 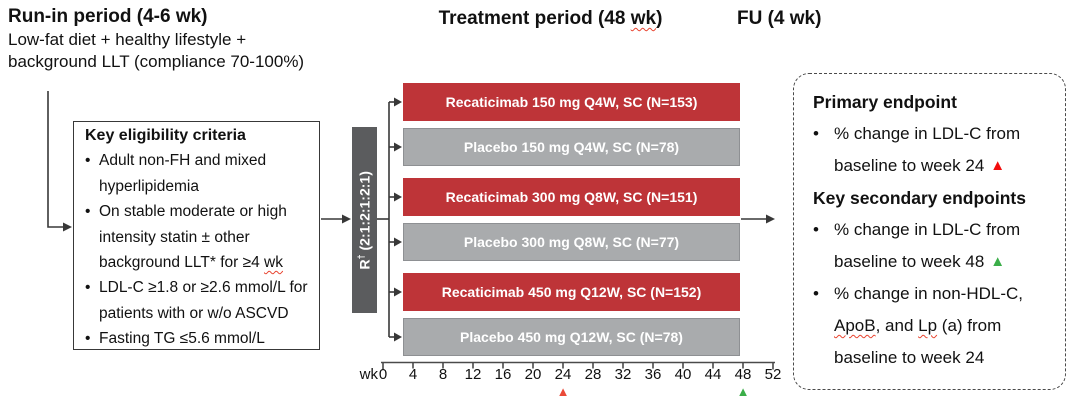 What do you see at coordinates (533, 374) in the screenshot?
I see `axis-tick-label: 20` at bounding box center [533, 374].